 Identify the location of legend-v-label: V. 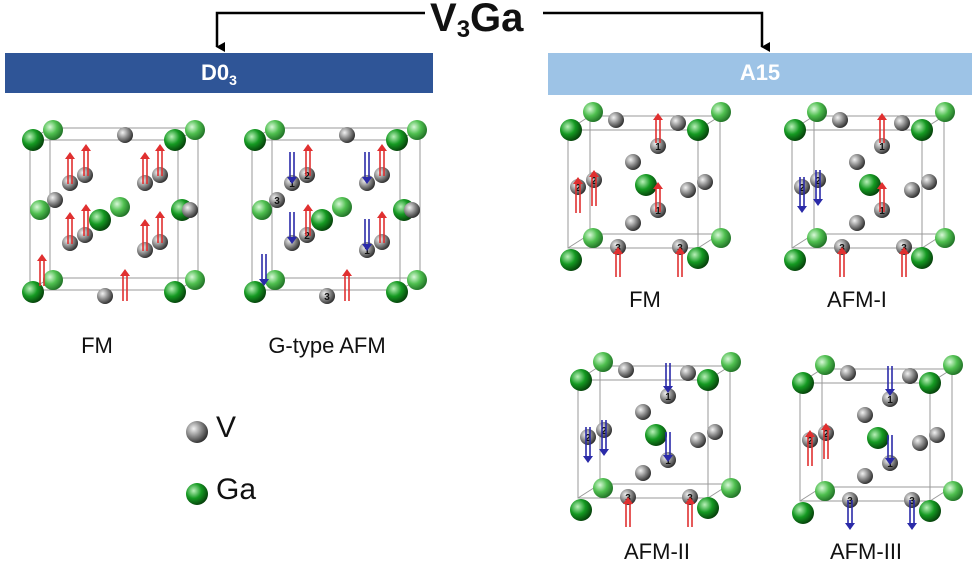
(226, 427).